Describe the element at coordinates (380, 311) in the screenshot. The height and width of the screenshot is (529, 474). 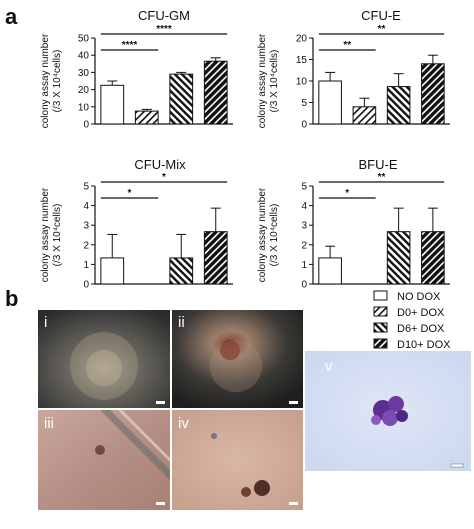
I see `legend-swatch-d0-dox` at that location.